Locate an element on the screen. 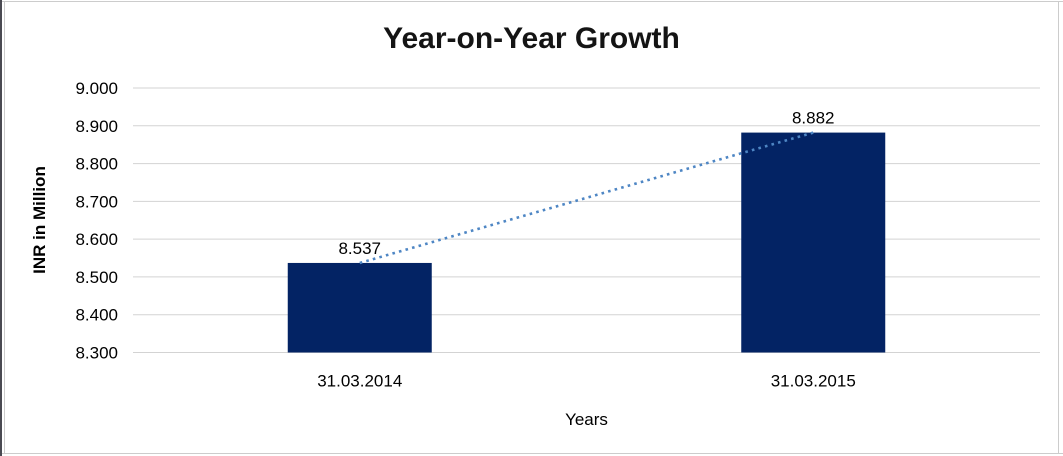 The width and height of the screenshot is (1063, 456). y-tick-label: 9.000 is located at coordinates (96, 88).